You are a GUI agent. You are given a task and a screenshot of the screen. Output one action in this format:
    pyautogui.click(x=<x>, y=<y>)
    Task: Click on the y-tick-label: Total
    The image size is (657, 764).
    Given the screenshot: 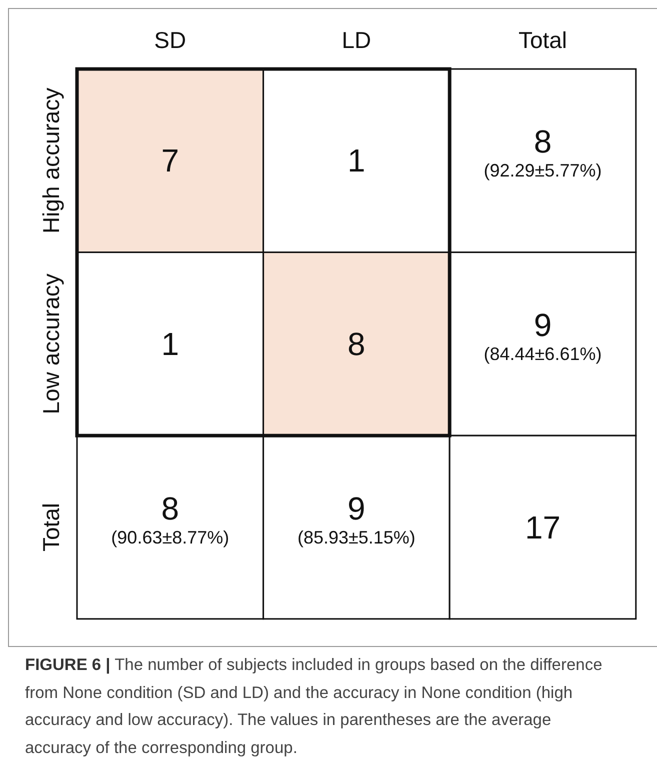 What is the action you would take?
    pyautogui.click(x=51, y=527)
    